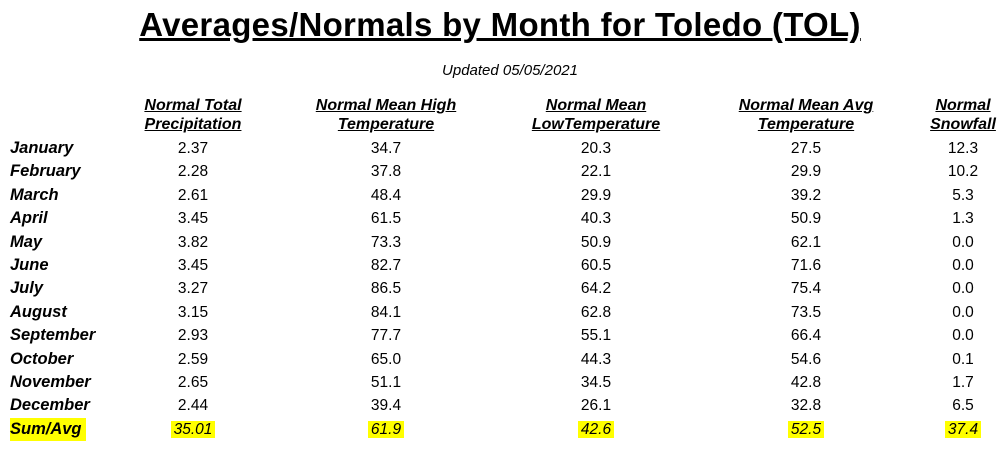 The width and height of the screenshot is (1000, 460). Describe the element at coordinates (596, 148) in the screenshot. I see `low-temp-cell: 20.3` at that location.